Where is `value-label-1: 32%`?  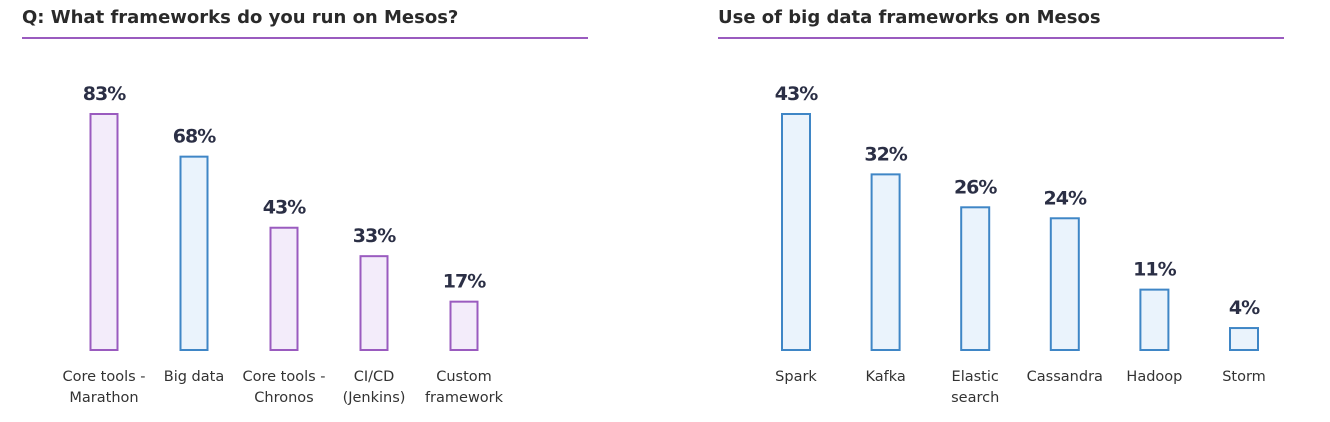
value-label-1: 32% is located at coordinates (885, 154).